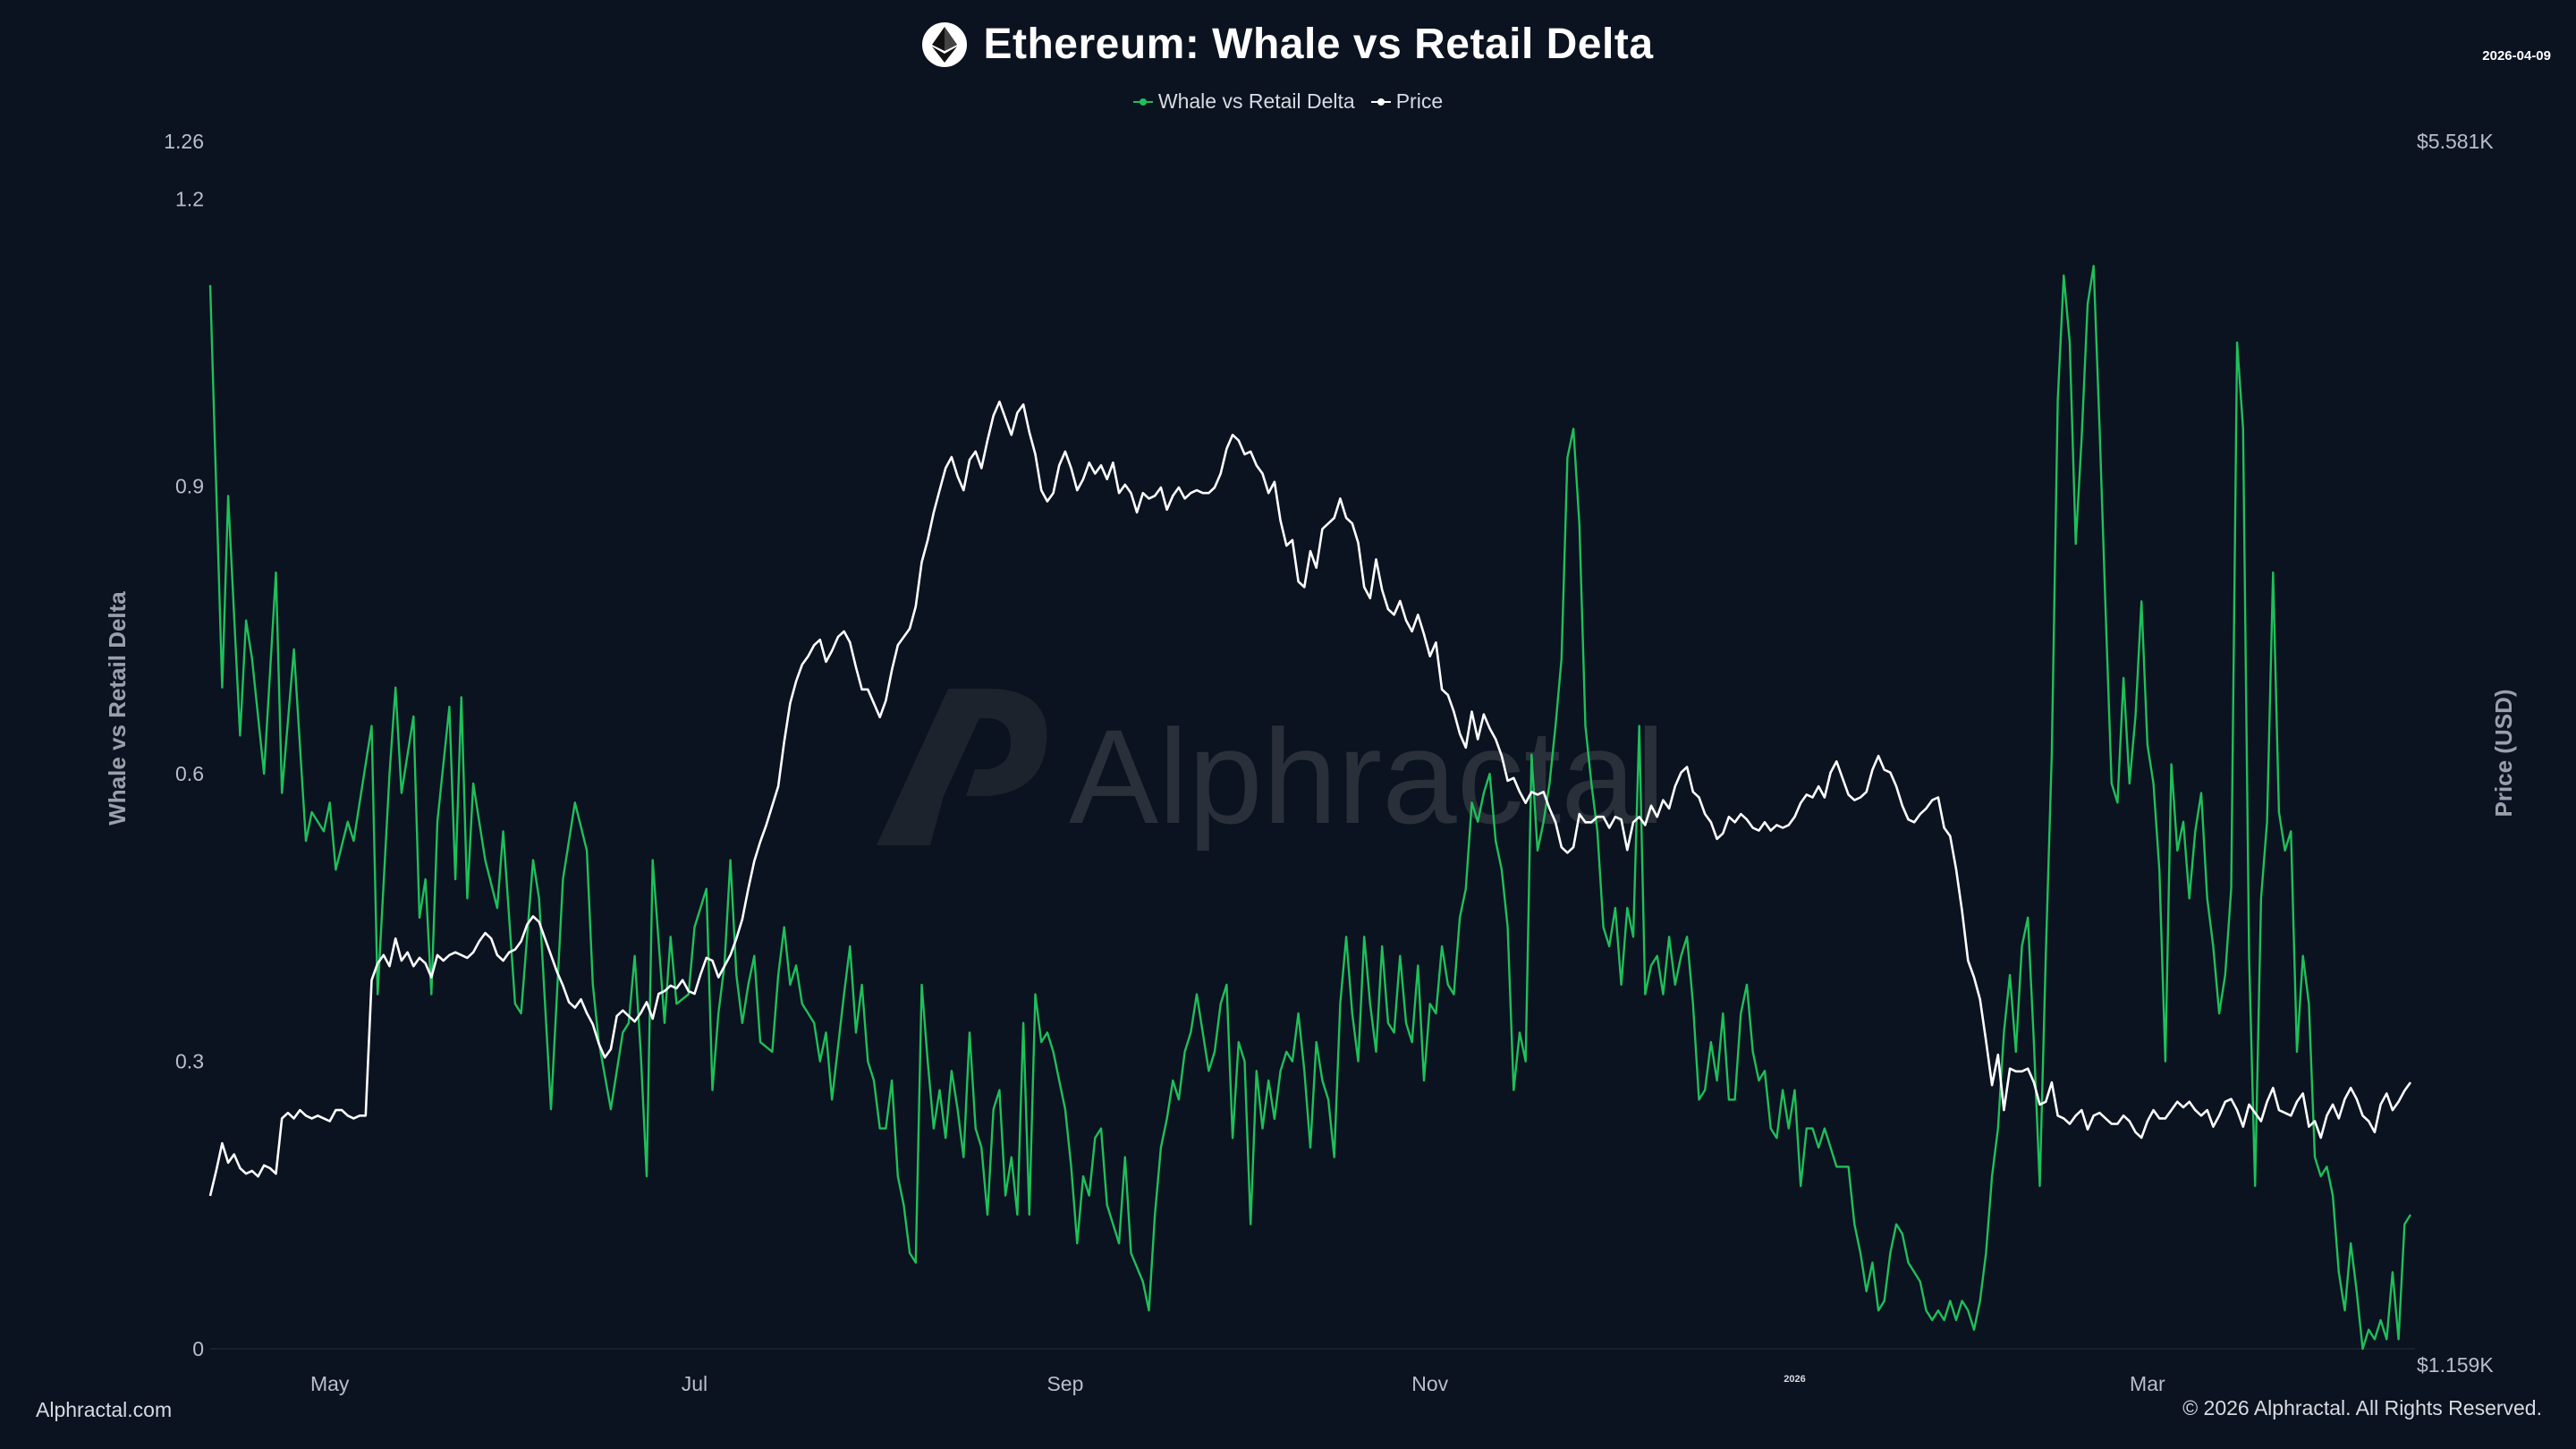 The height and width of the screenshot is (1449, 2576). What do you see at coordinates (2147, 1383) in the screenshot?
I see `x-tick-label: Mar` at bounding box center [2147, 1383].